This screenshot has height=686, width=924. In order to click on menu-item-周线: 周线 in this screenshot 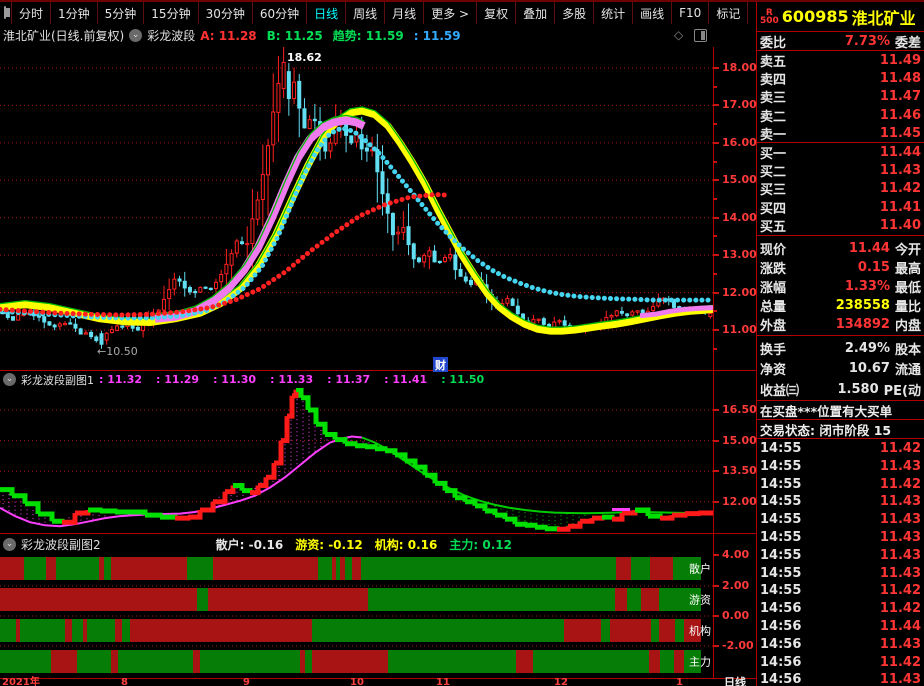, I will do `click(366, 13)`.